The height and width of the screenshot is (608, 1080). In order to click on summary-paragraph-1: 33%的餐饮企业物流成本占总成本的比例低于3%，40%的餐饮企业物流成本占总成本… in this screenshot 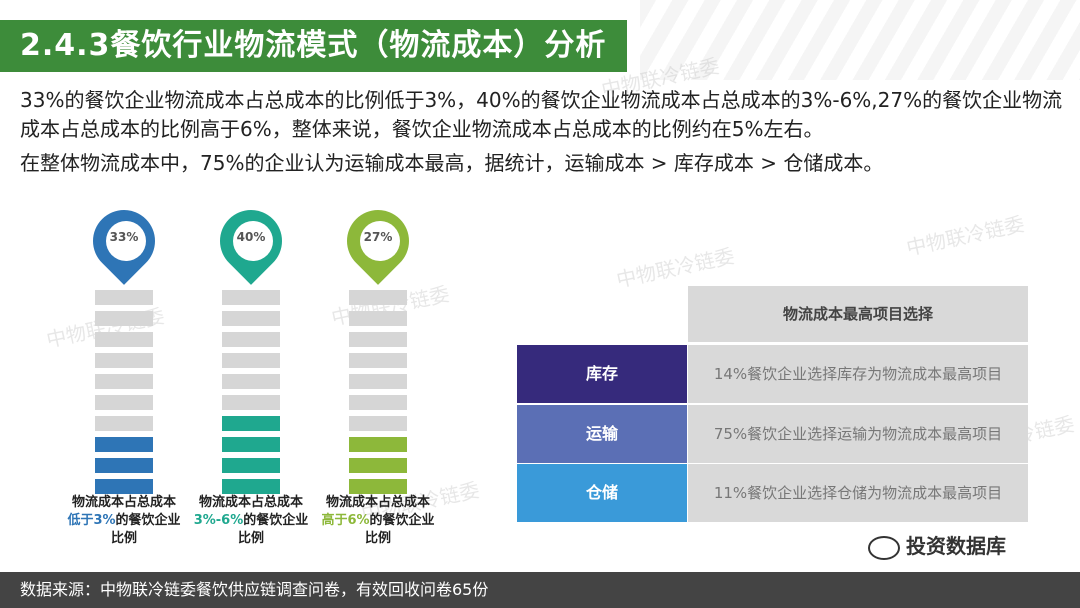, I will do `click(541, 114)`.